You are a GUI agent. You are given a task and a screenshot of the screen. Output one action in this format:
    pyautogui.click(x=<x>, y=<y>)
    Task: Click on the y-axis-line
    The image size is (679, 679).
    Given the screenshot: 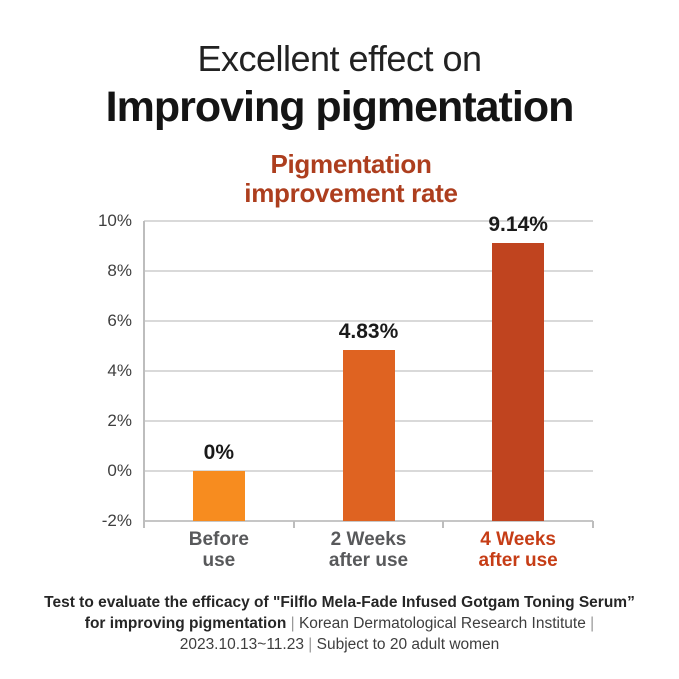 What is the action you would take?
    pyautogui.click(x=144, y=374)
    